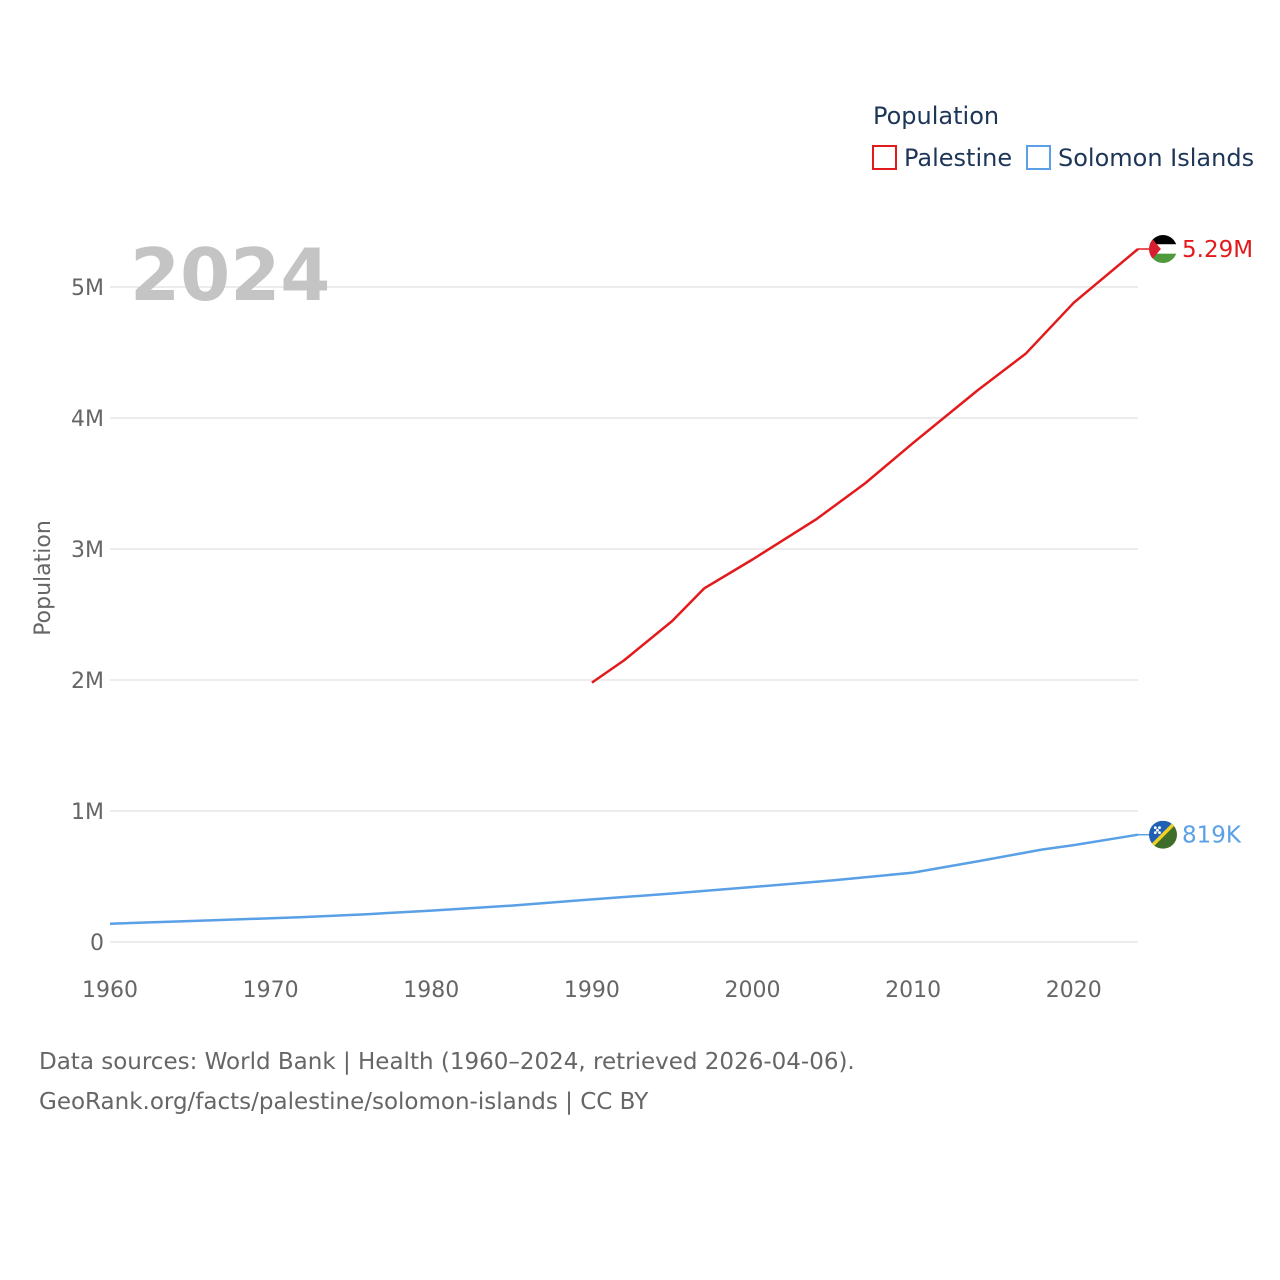 This screenshot has width=1280, height=1280. I want to click on x-axis-ticks: 1960 1970 1980 1990 2000 2010 2020, so click(592, 990).